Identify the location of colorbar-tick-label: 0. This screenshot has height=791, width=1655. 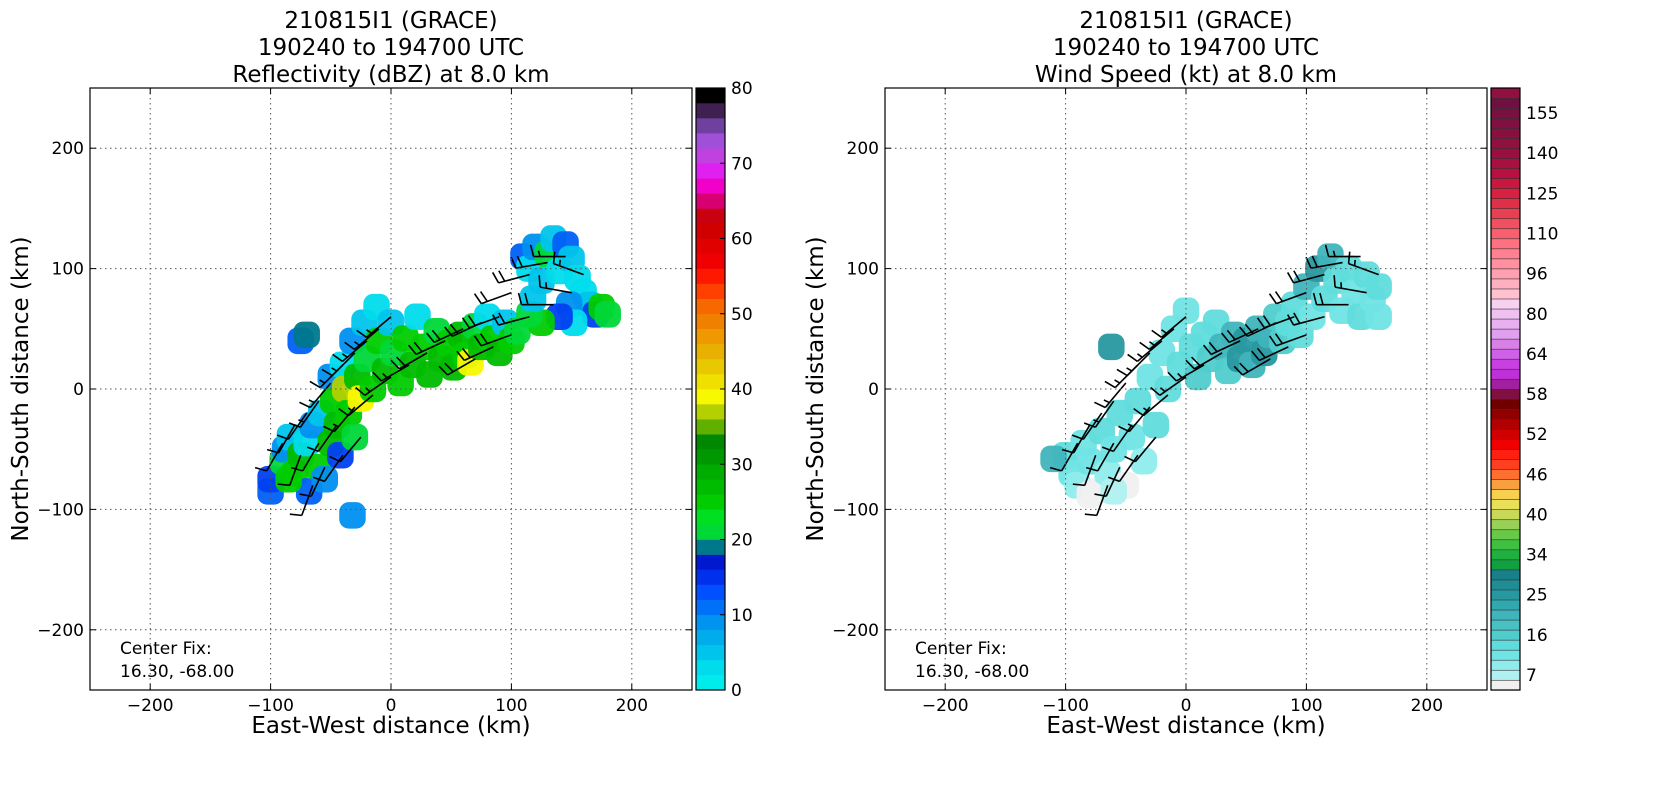
(736, 691).